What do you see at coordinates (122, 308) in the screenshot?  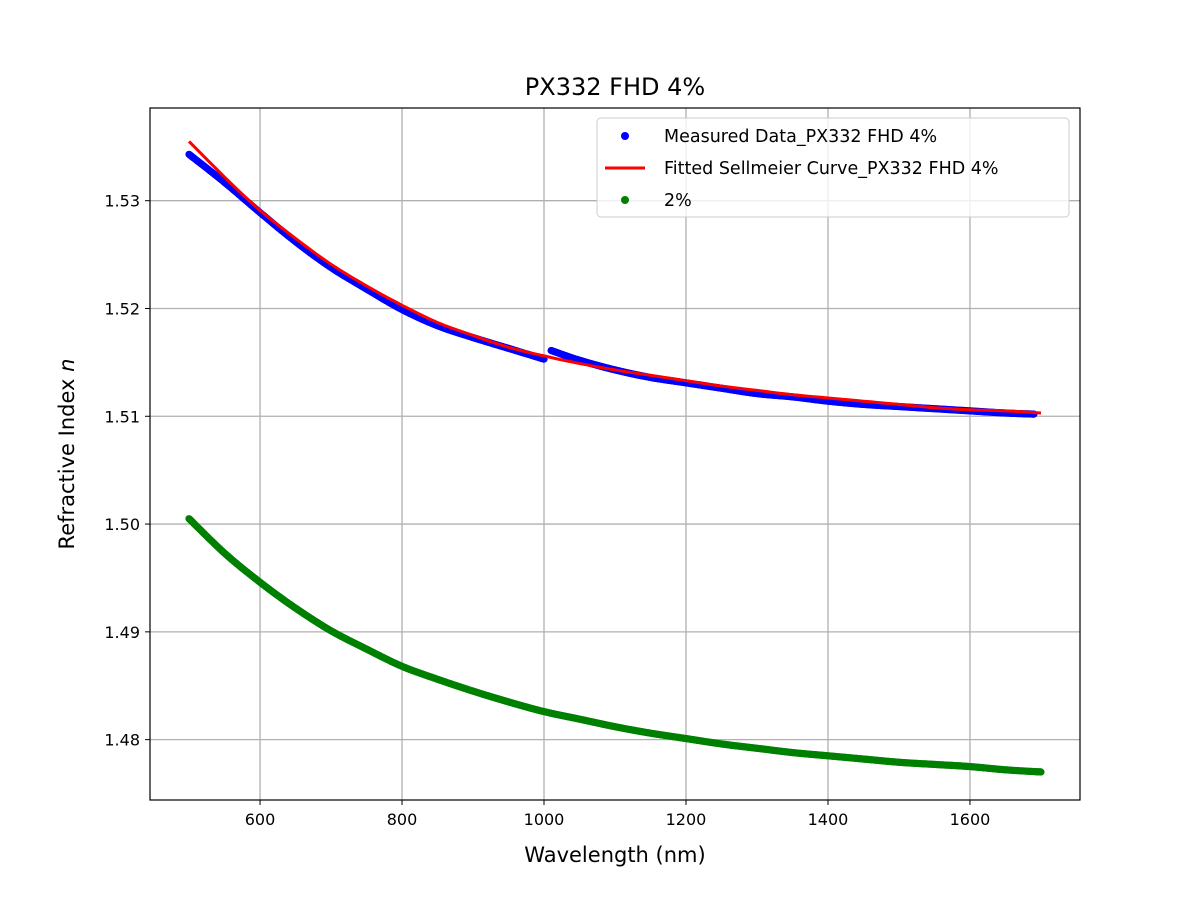 I see `y-tick-label: 1.52` at bounding box center [122, 308].